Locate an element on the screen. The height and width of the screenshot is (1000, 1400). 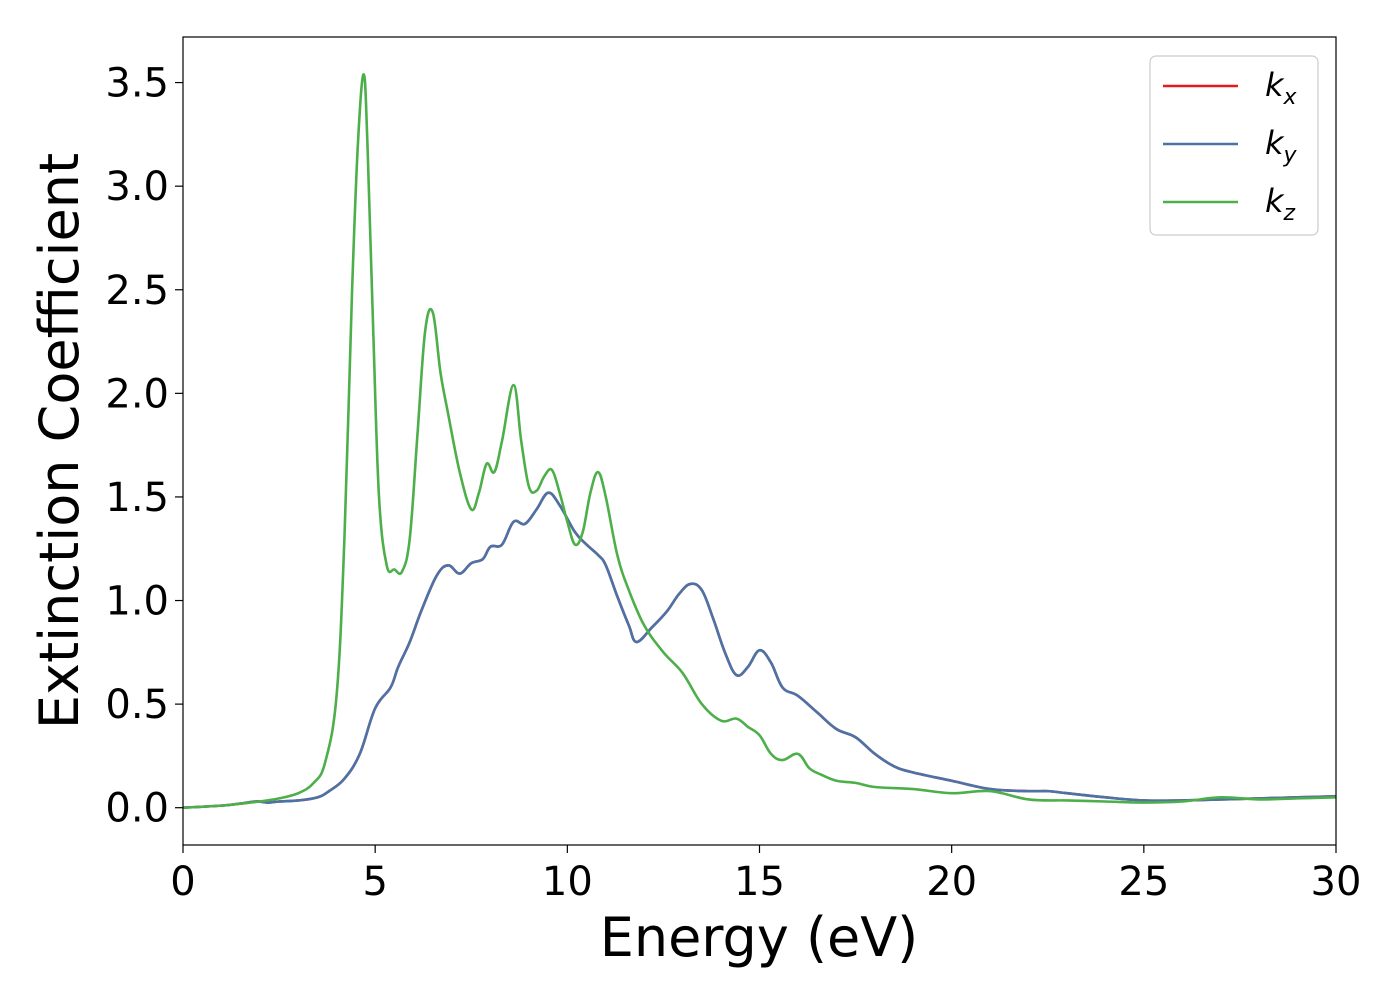
x-axis: 0 5 10 15 20 25 30 is located at coordinates (765, 875).